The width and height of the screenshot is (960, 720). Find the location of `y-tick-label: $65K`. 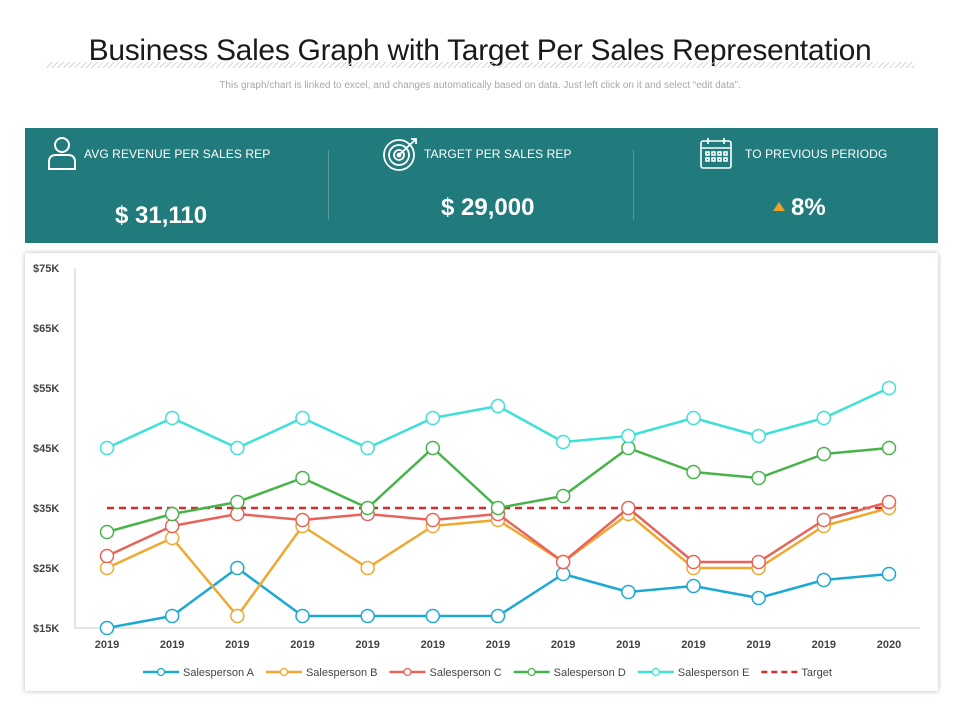

y-tick-label: $65K is located at coordinates (46, 329).